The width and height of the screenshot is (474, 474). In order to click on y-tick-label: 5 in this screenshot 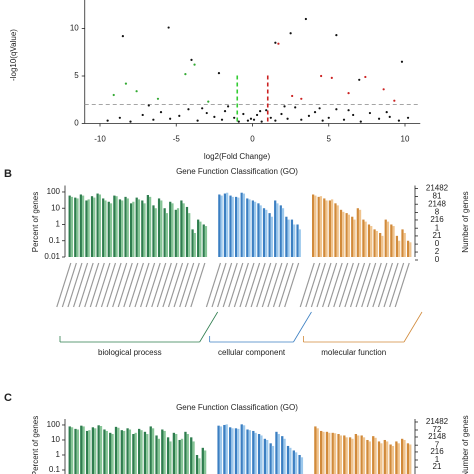, I will do `click(76, 75)`.